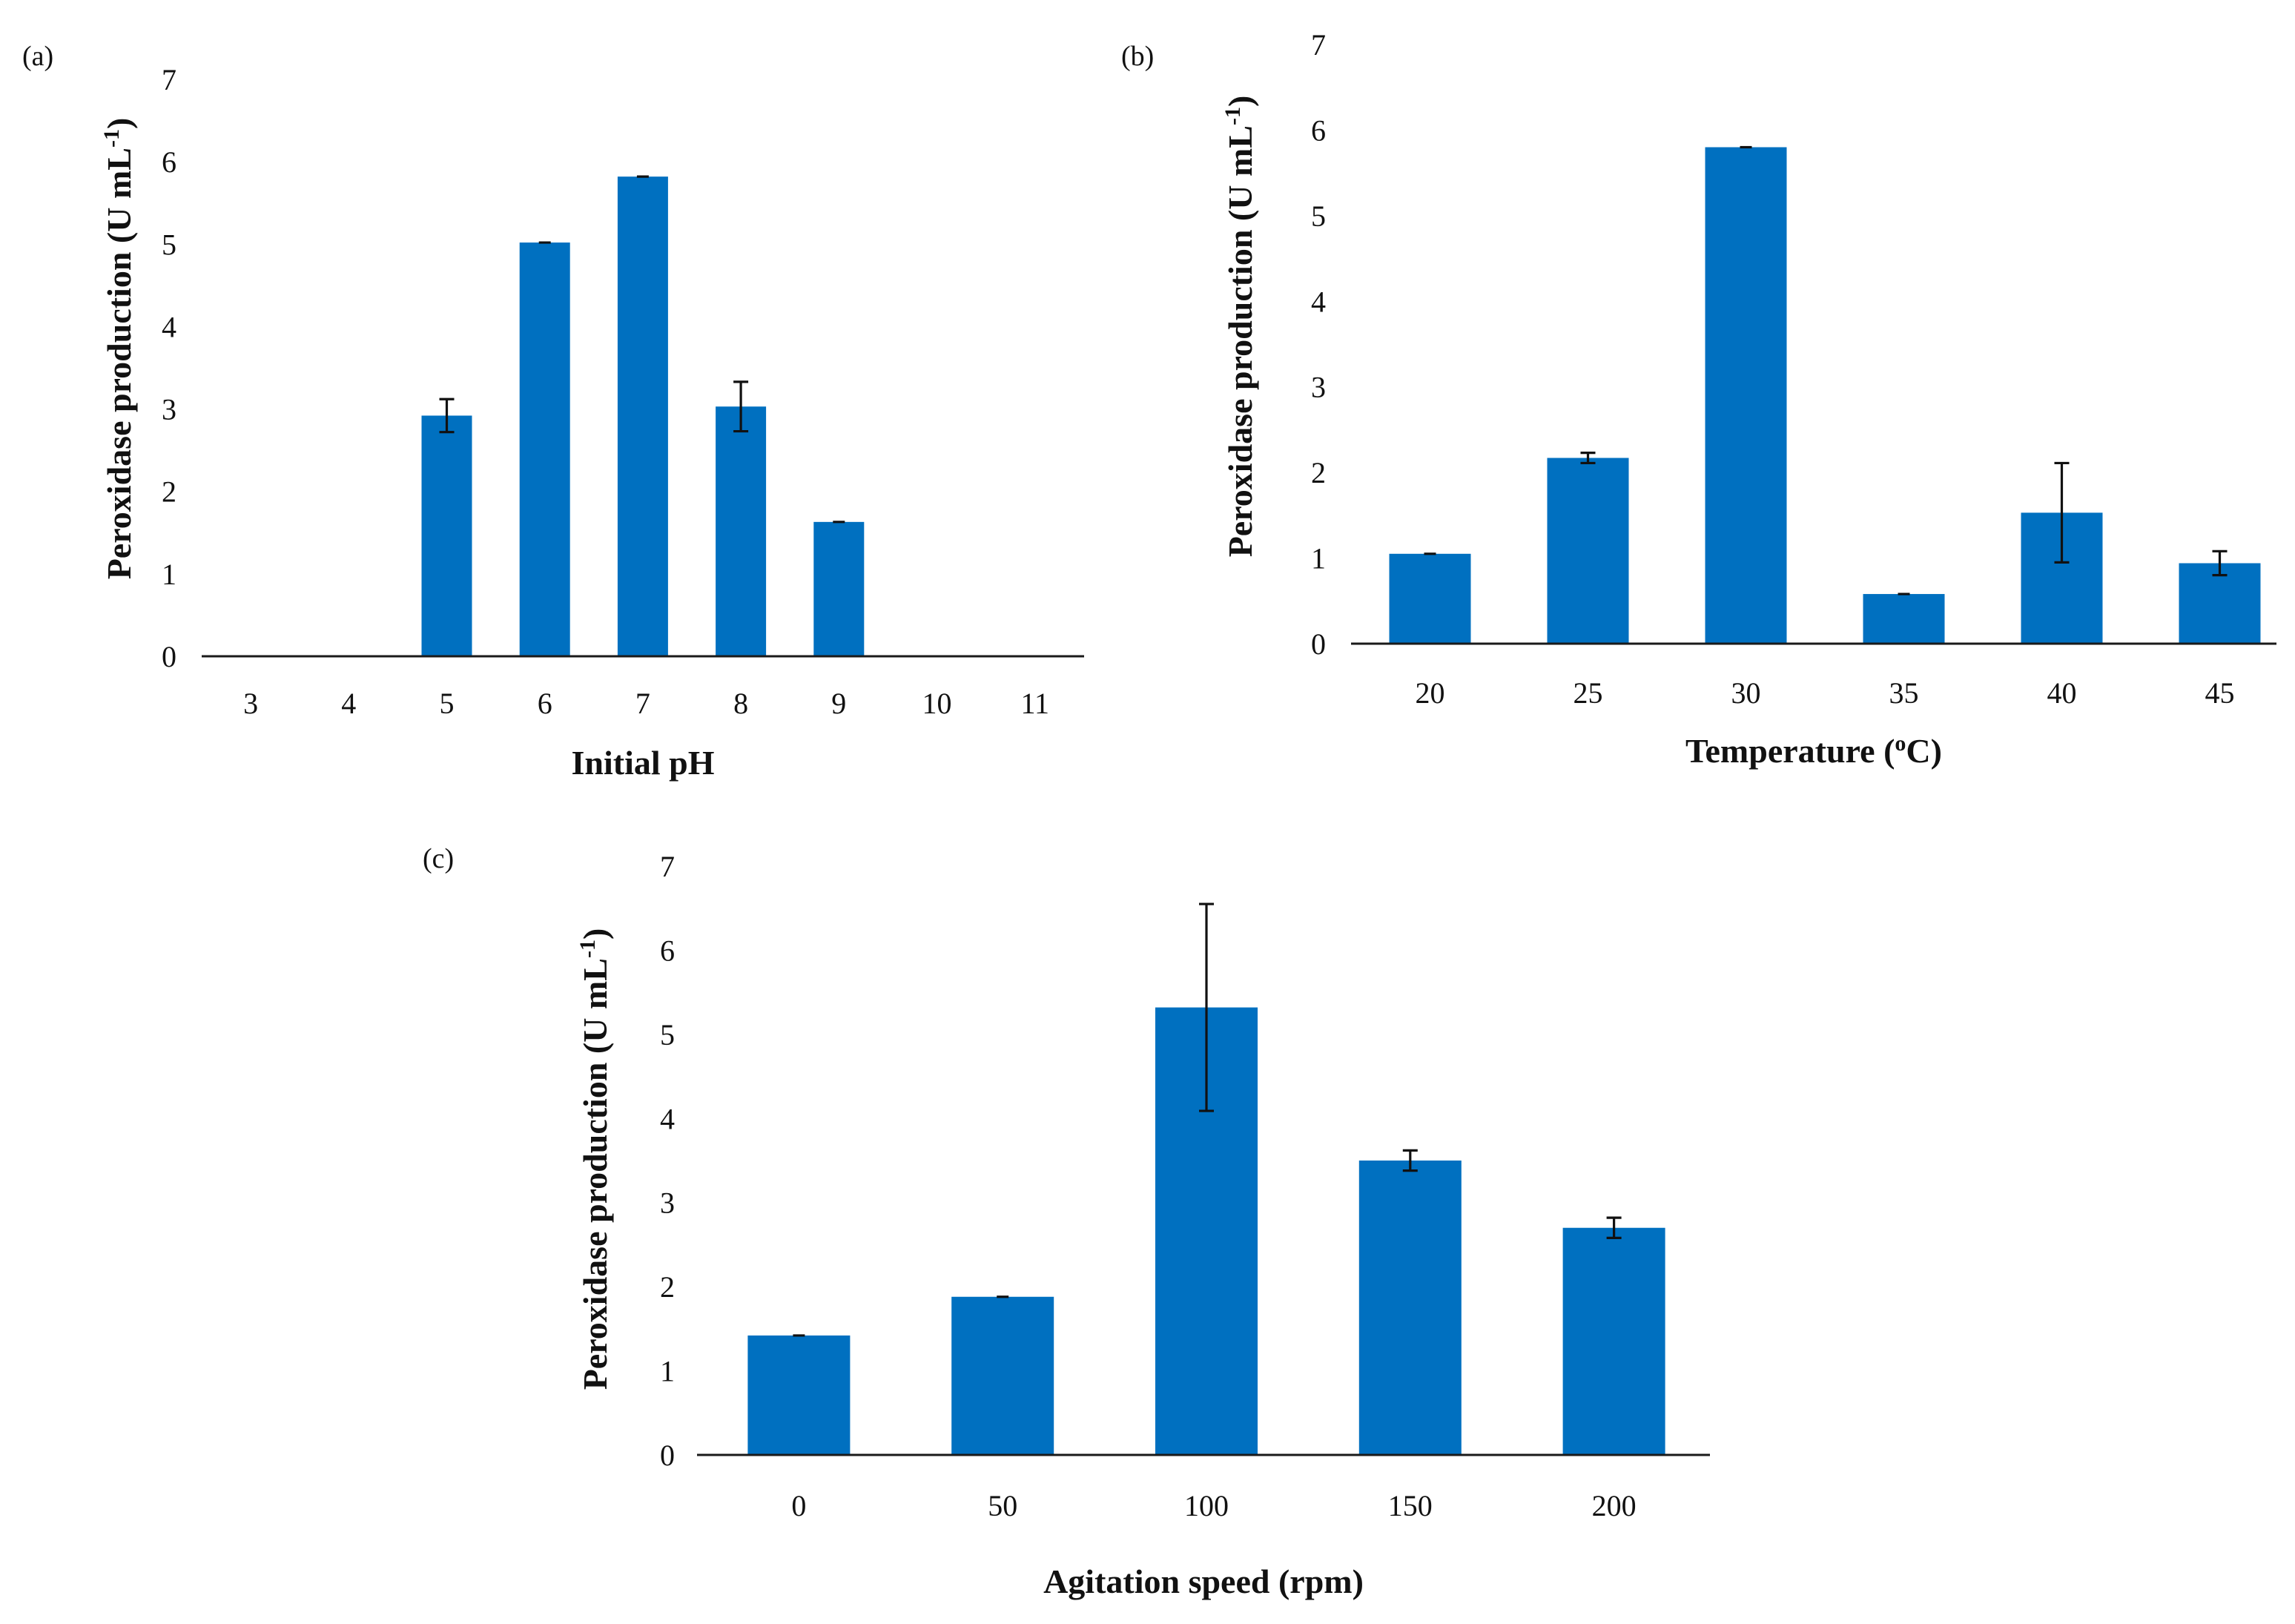  What do you see at coordinates (798, 1506) in the screenshot?
I see `x-tick-label: 0` at bounding box center [798, 1506].